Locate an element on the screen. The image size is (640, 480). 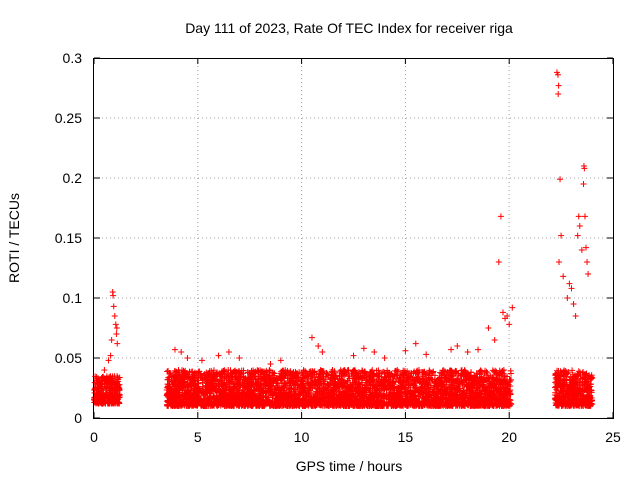
y-axis-label: ROTI / TECUs is located at coordinates (14, 238).